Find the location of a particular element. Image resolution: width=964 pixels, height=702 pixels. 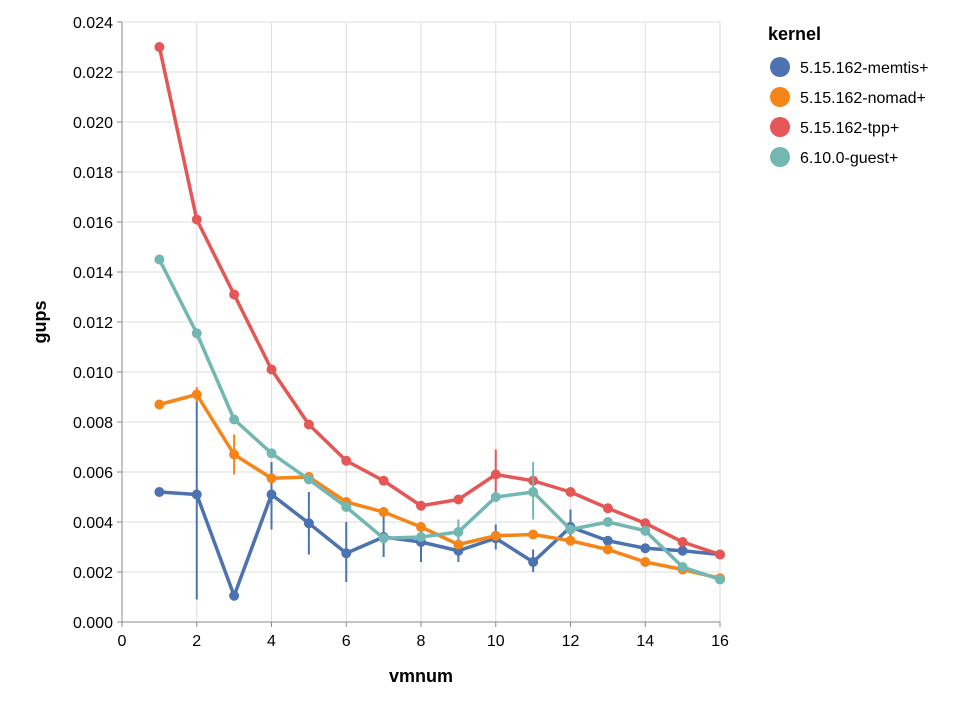

x-tick-label: 4 is located at coordinates (271, 641).